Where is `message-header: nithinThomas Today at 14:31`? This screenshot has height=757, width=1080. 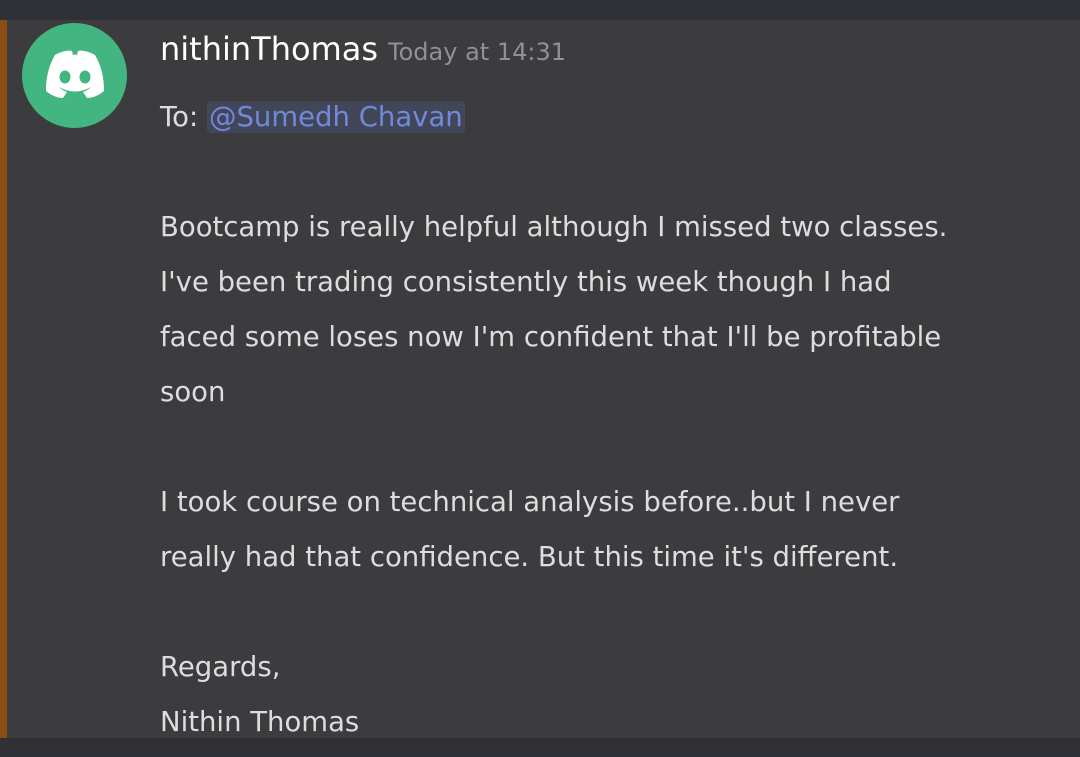
message-header: nithinThomas Today at 14:31 is located at coordinates (363, 49).